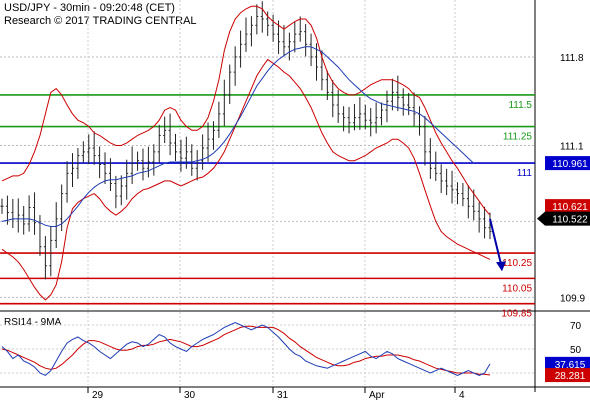 The height and width of the screenshot is (400, 590). What do you see at coordinates (517, 288) in the screenshot?
I see `level-label: 110.05` at bounding box center [517, 288].